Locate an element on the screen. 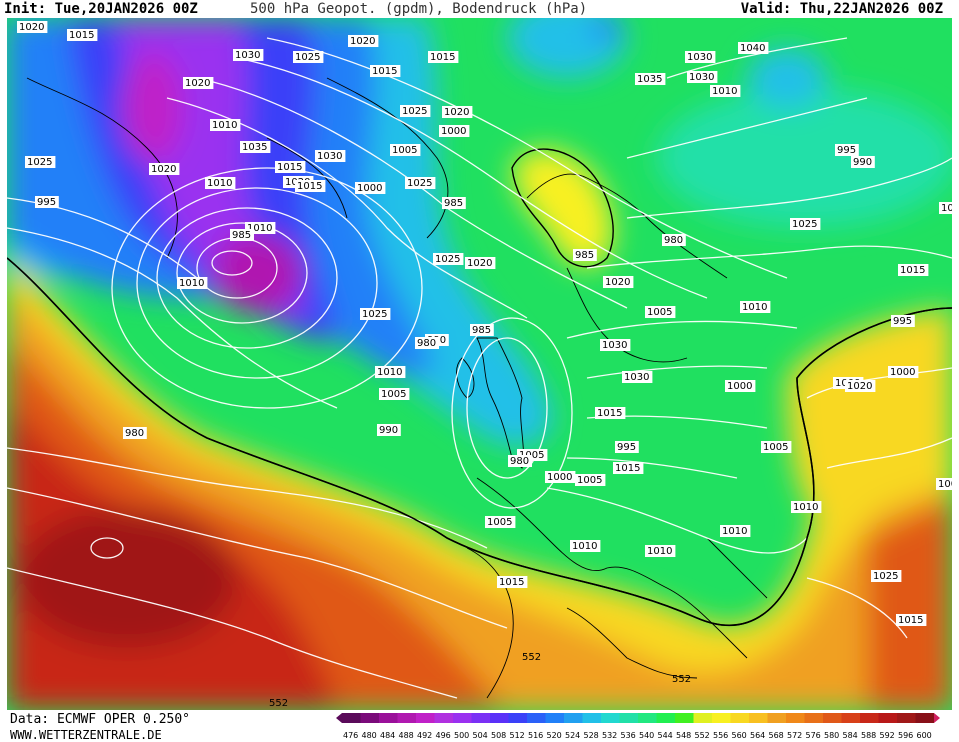  scale-tick-label: 480 is located at coordinates (369, 735).